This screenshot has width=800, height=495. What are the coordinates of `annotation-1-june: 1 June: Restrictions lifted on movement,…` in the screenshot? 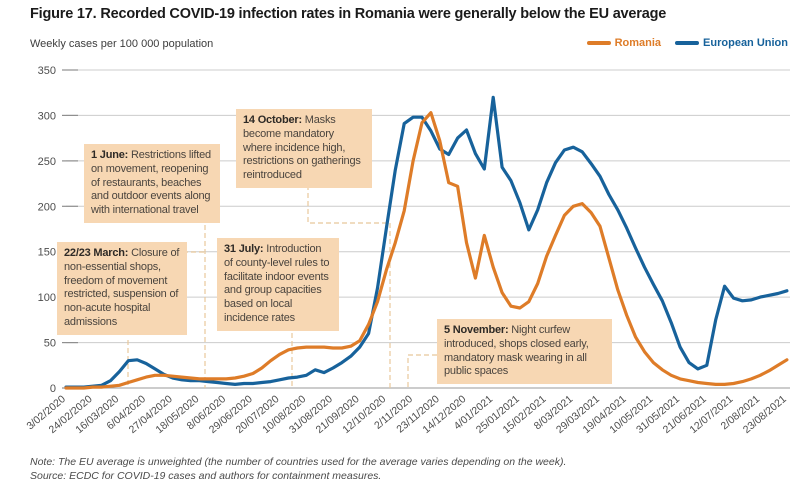 It's located at (152, 183).